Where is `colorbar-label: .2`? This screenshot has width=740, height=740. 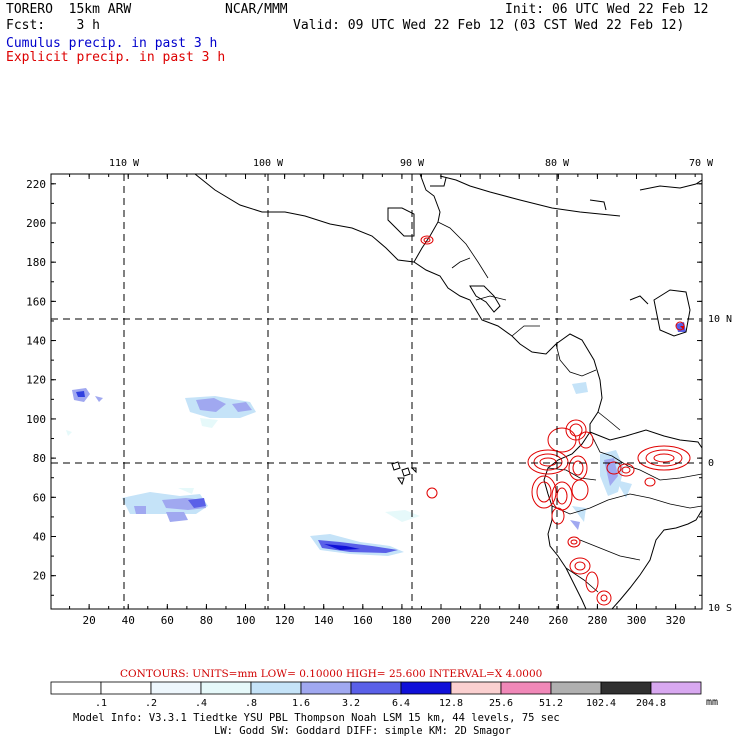 colorbar-label: .2 is located at coordinates (151, 703).